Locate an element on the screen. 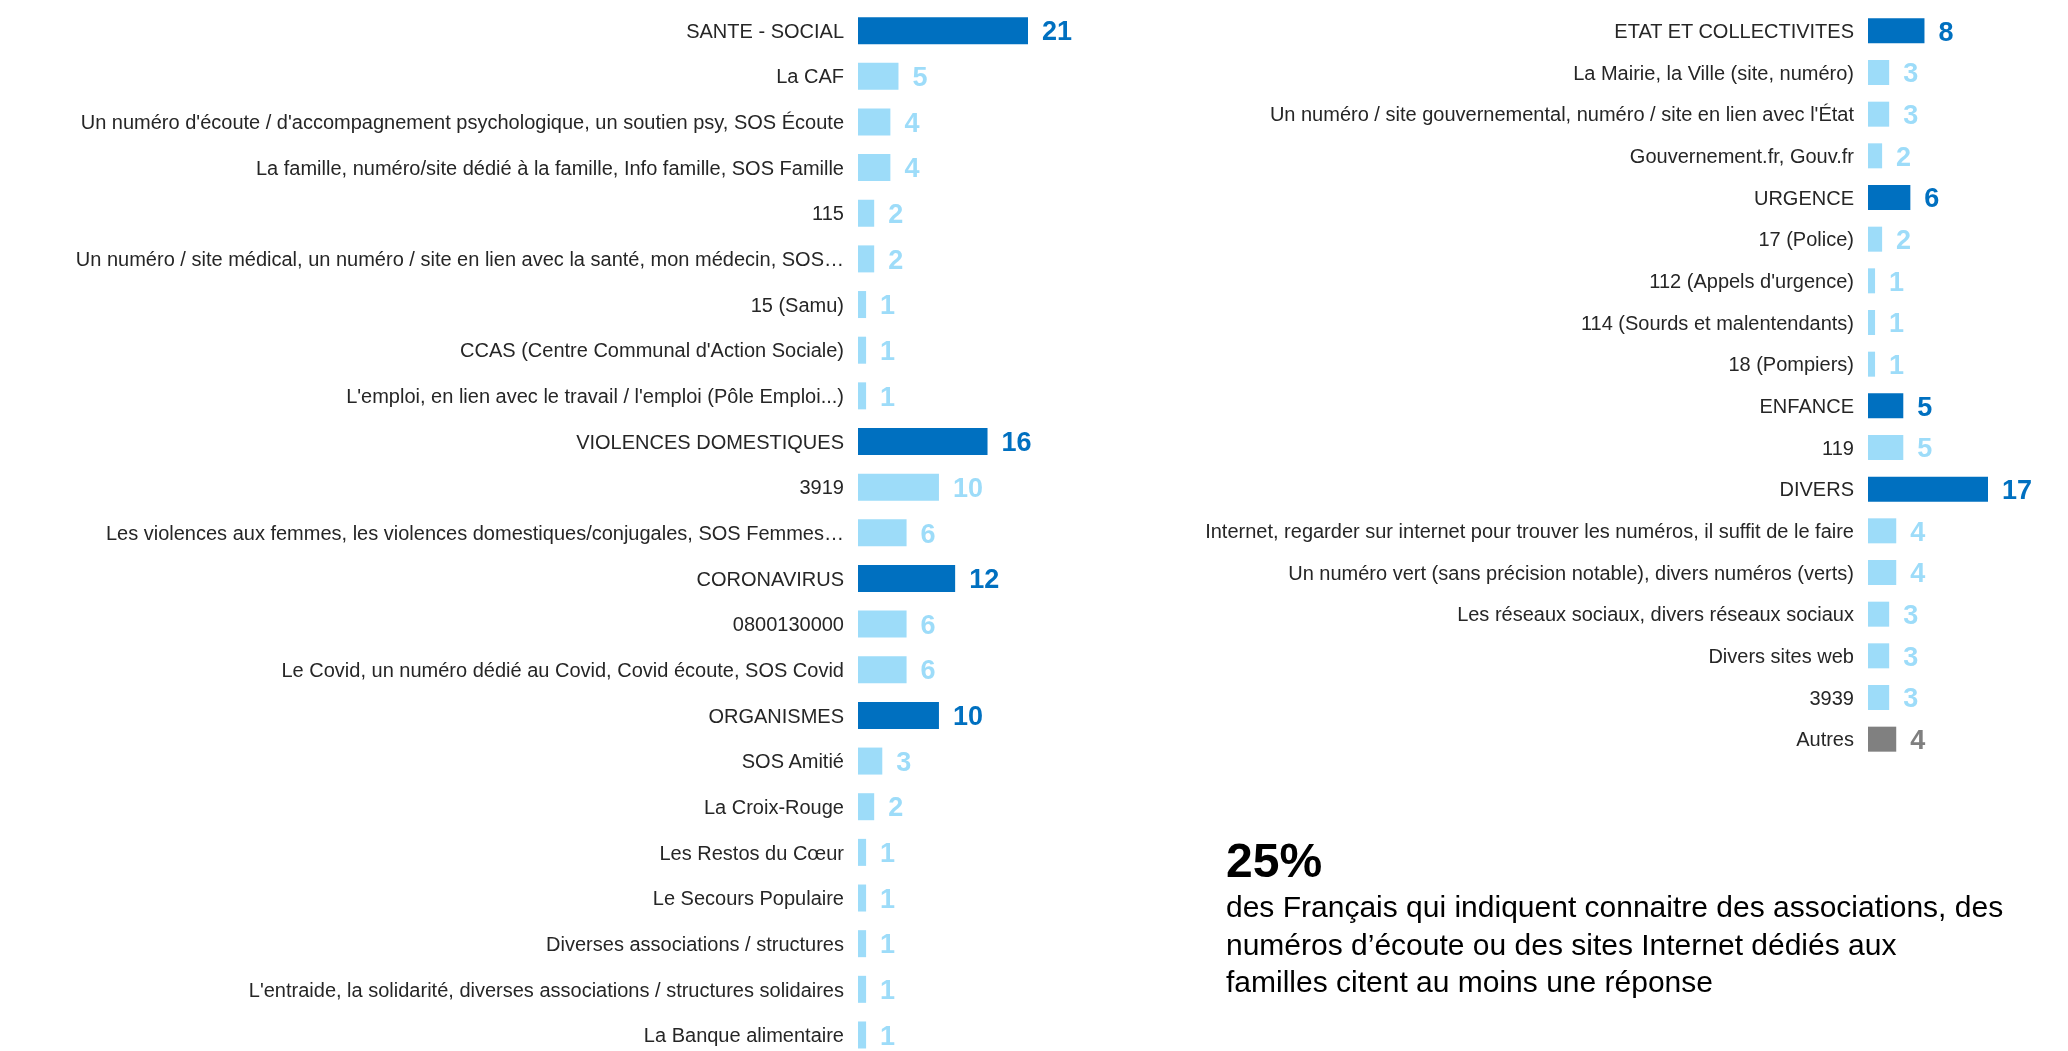 The width and height of the screenshot is (2068, 1051). y-tick-label: Le Covid, un numéro dédié au Covid, Covid écoute, SOS Covid is located at coordinates (562, 669).